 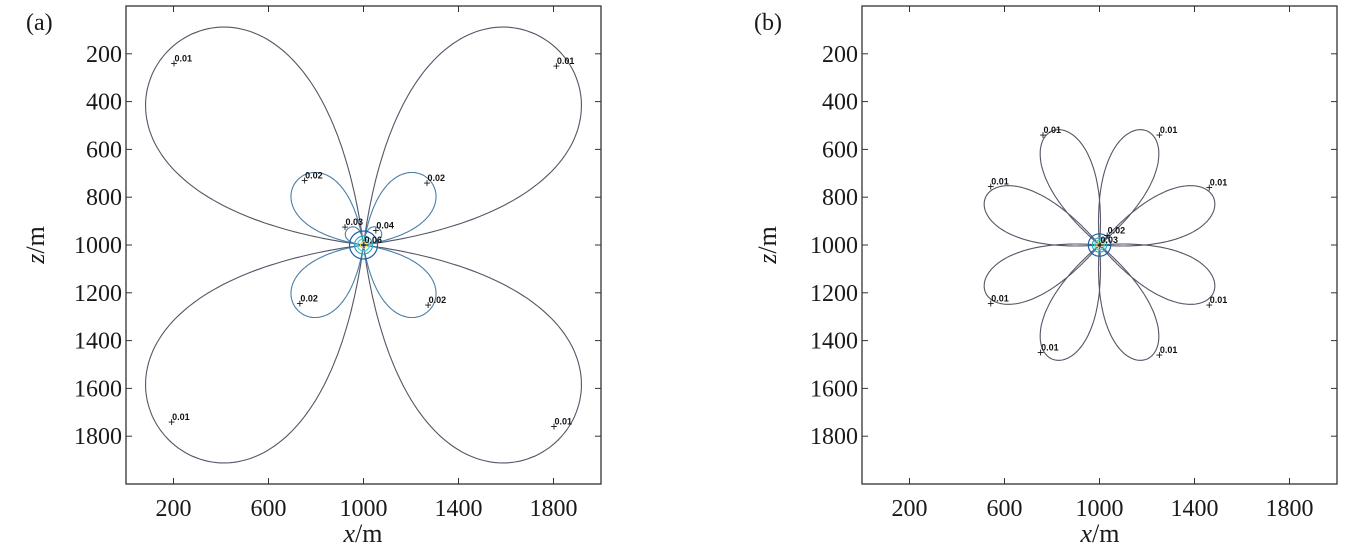 I want to click on panel-a-ytick-label: 1200, so click(x=98, y=294).